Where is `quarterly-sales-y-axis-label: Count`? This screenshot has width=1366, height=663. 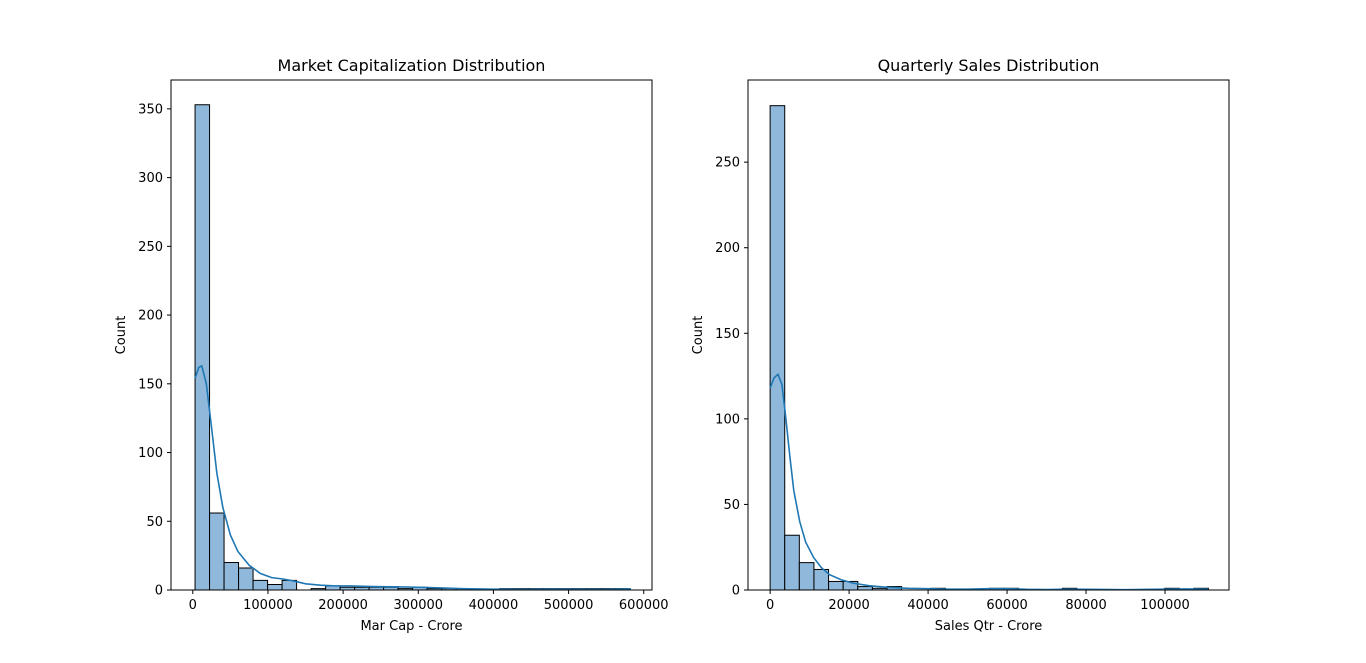 quarterly-sales-y-axis-label: Count is located at coordinates (698, 335).